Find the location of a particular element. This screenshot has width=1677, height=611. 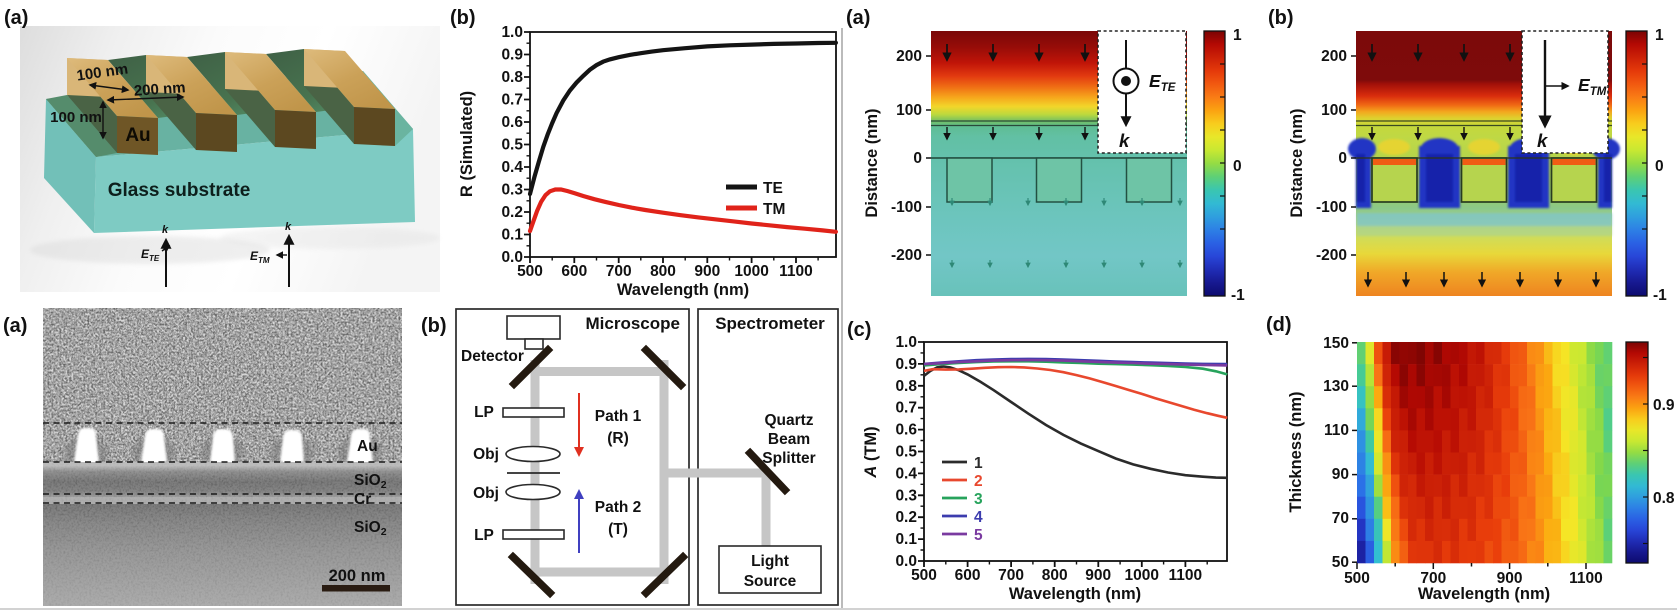

svg-text: Microscope is located at coordinates (633, 323).